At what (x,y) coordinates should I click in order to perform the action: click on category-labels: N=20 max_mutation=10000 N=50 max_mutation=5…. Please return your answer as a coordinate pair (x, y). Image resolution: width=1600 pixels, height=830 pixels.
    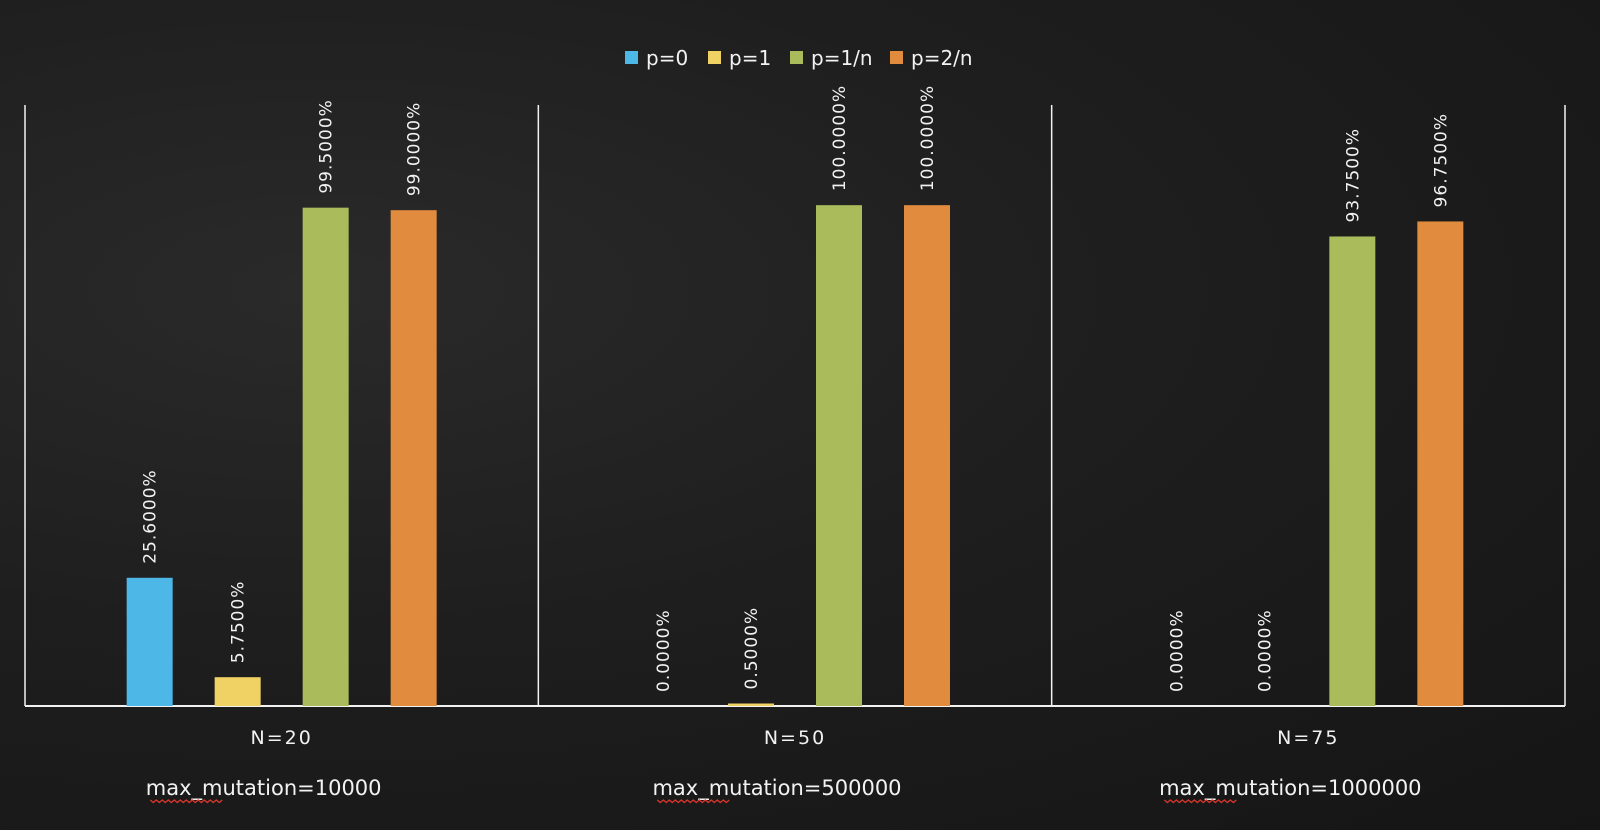
    Looking at the image, I should click on (784, 765).